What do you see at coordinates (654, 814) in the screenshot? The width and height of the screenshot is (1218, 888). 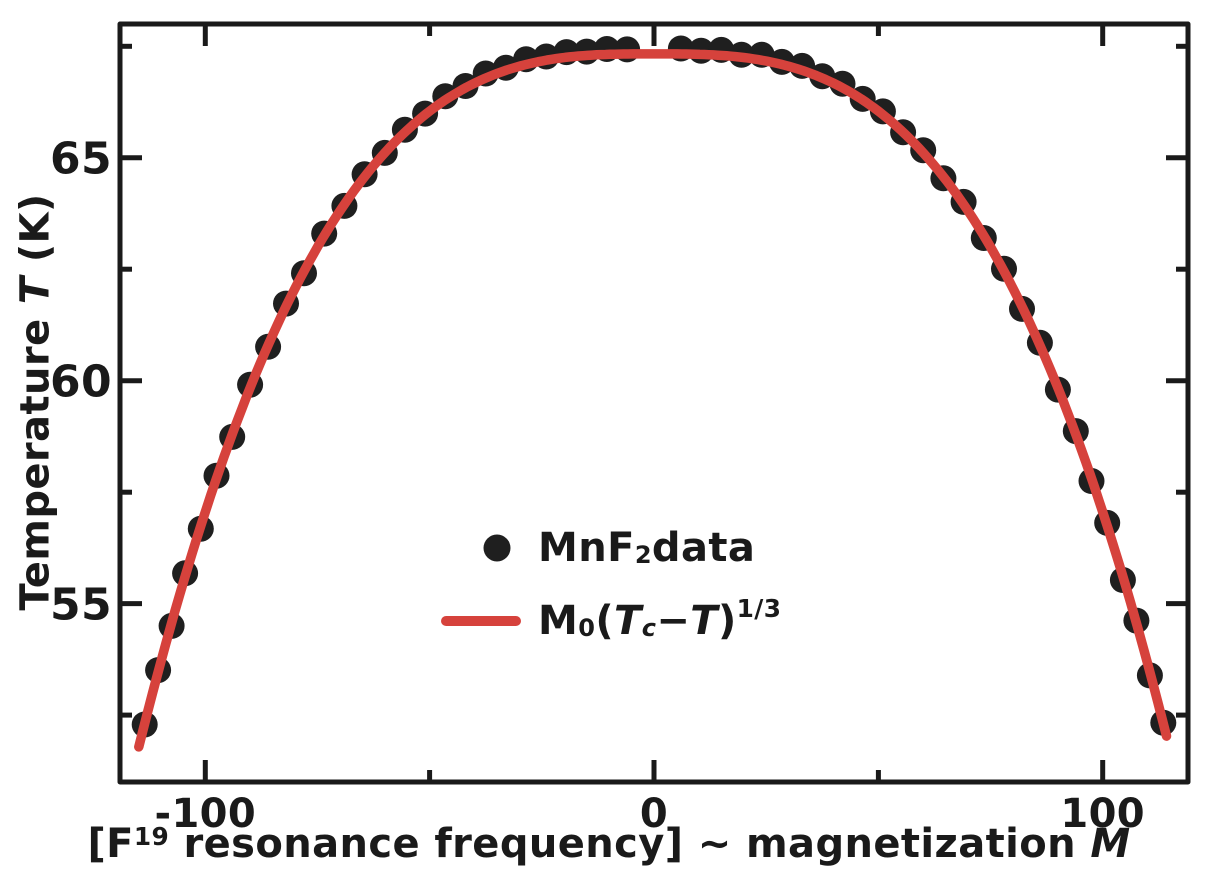 I see `x-tick-label: 0` at bounding box center [654, 814].